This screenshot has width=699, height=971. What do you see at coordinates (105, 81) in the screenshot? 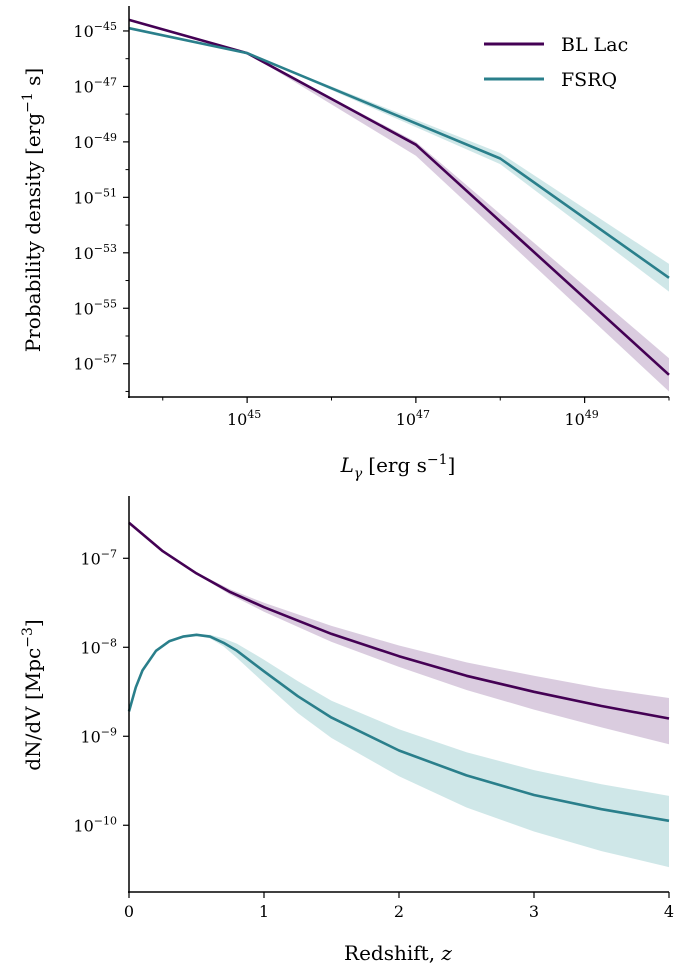
I see `tick-exponent: −47` at bounding box center [105, 81].